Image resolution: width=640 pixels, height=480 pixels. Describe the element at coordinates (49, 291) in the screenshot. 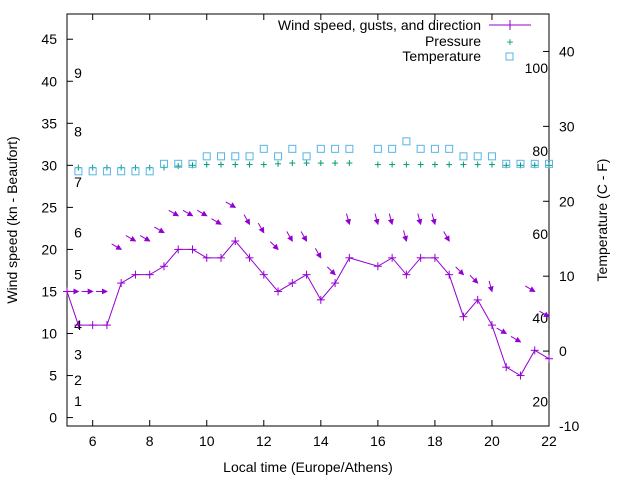

I see `y-left-tick-label: 15` at that location.